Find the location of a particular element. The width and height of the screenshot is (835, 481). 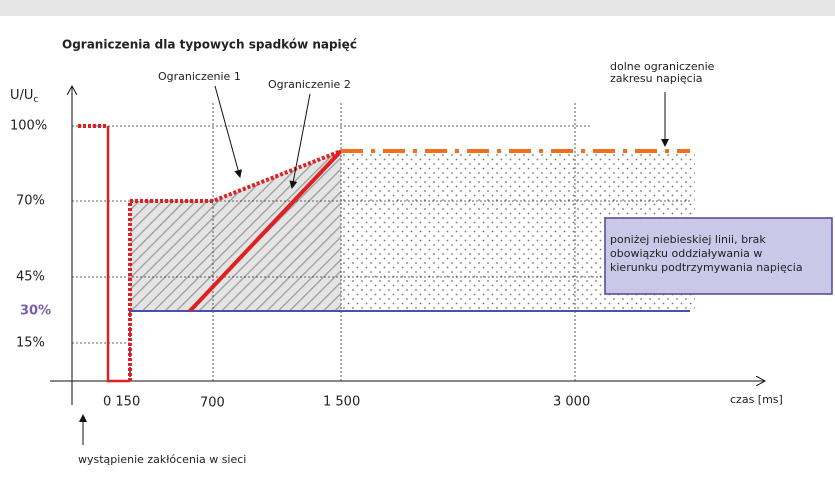

info-box is located at coordinates (718, 256).